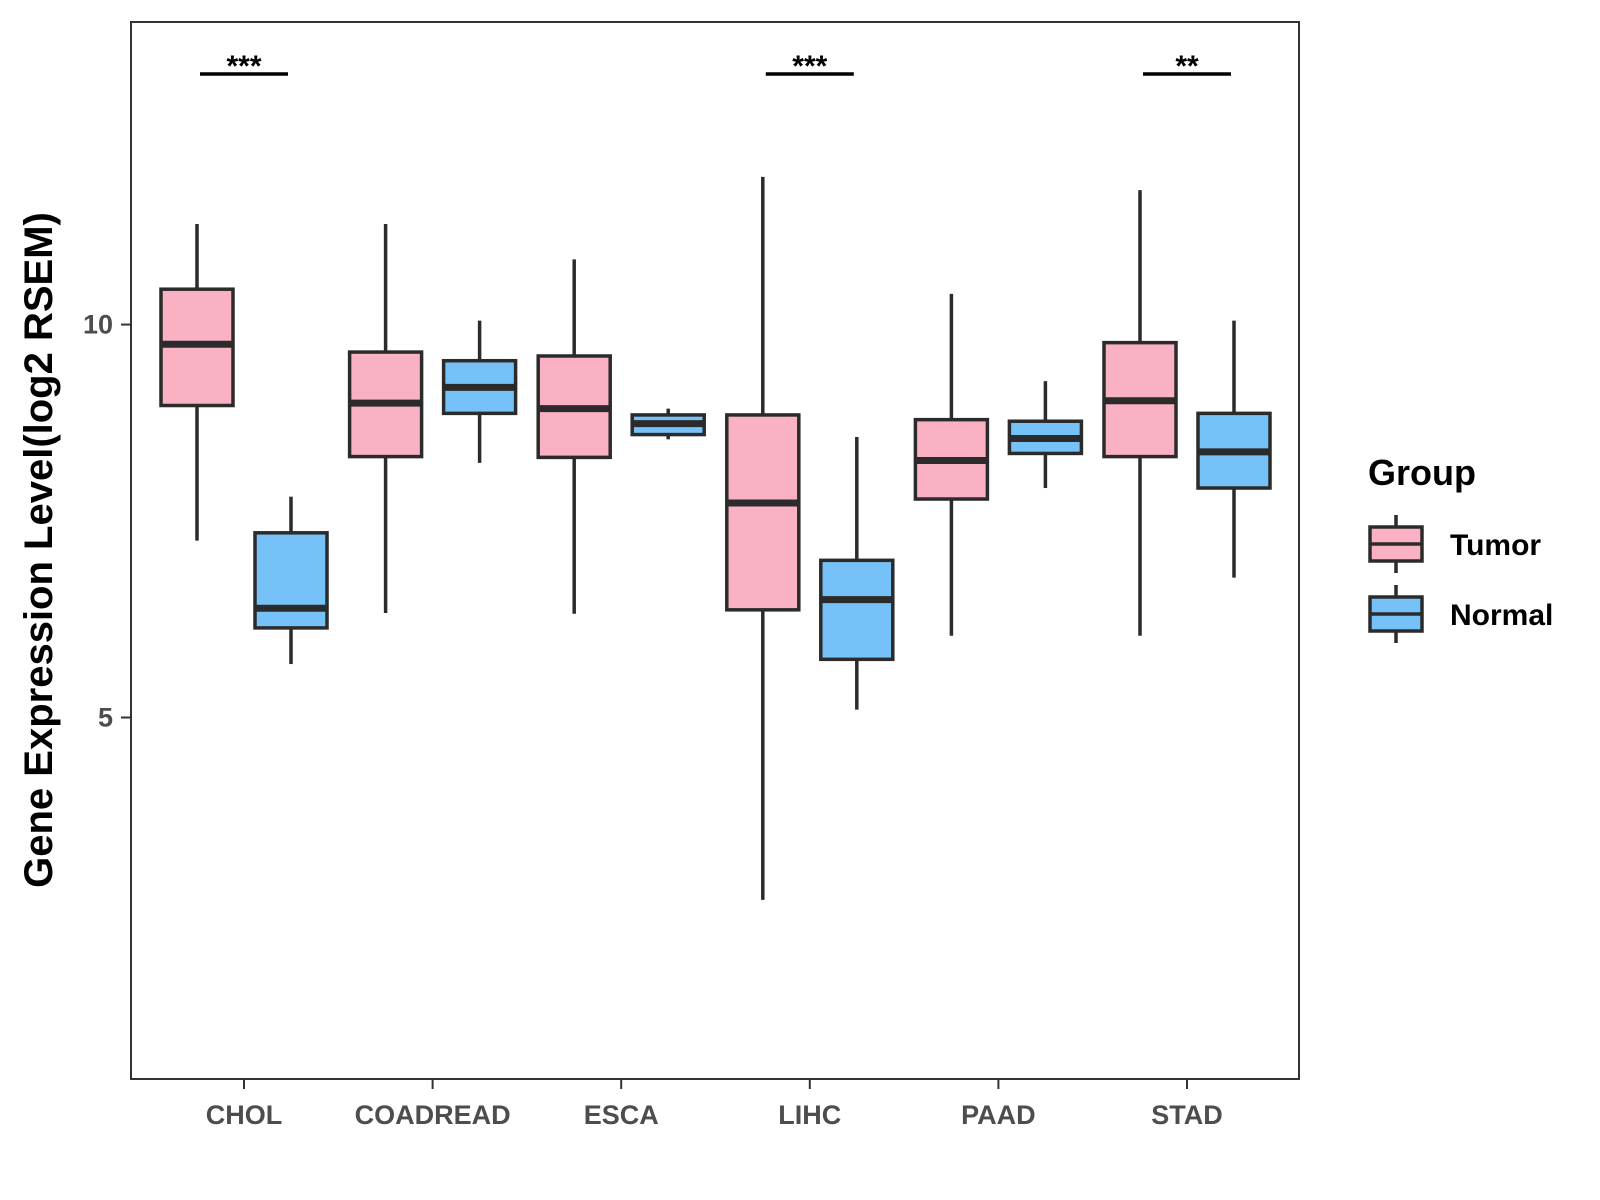 This screenshot has width=1600, height=1200. I want to click on y-axis: 5 10, so click(107, 521).